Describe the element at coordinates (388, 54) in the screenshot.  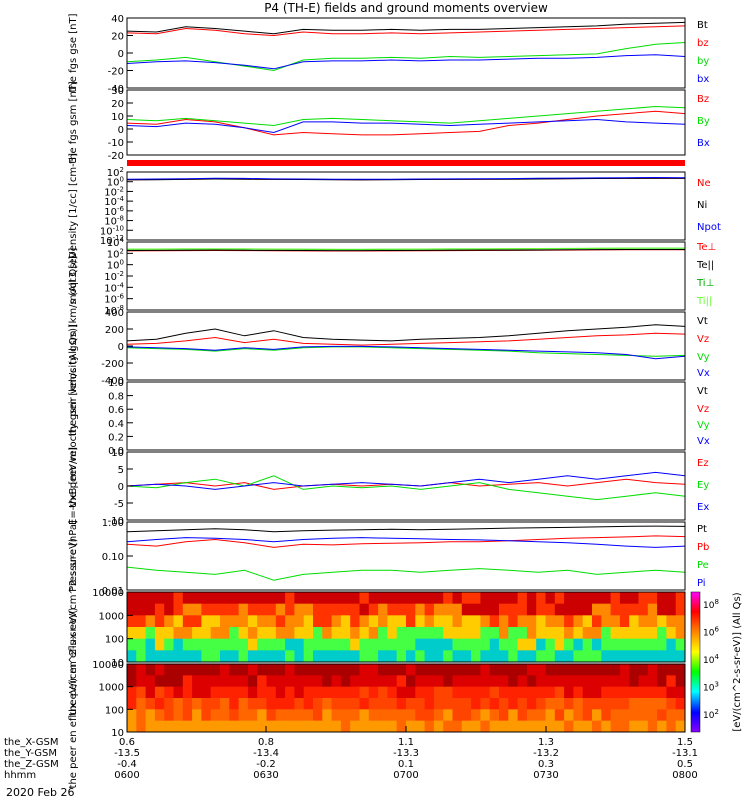
I see `panel-1: 40 20 0 -20 -40 the fgs gse [nT] Bt bz by bx` at that location.